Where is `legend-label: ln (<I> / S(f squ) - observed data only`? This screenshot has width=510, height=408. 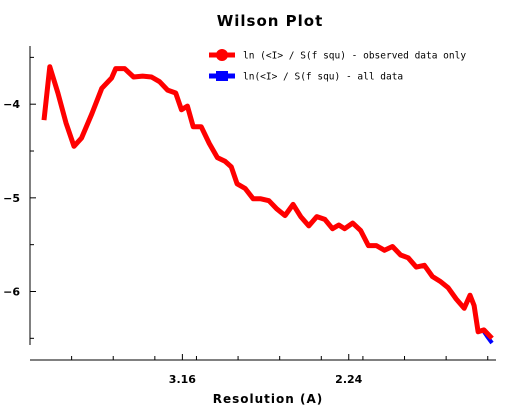 legend-label: ln (<I> / S(f squ) - observed data only is located at coordinates (354, 56).